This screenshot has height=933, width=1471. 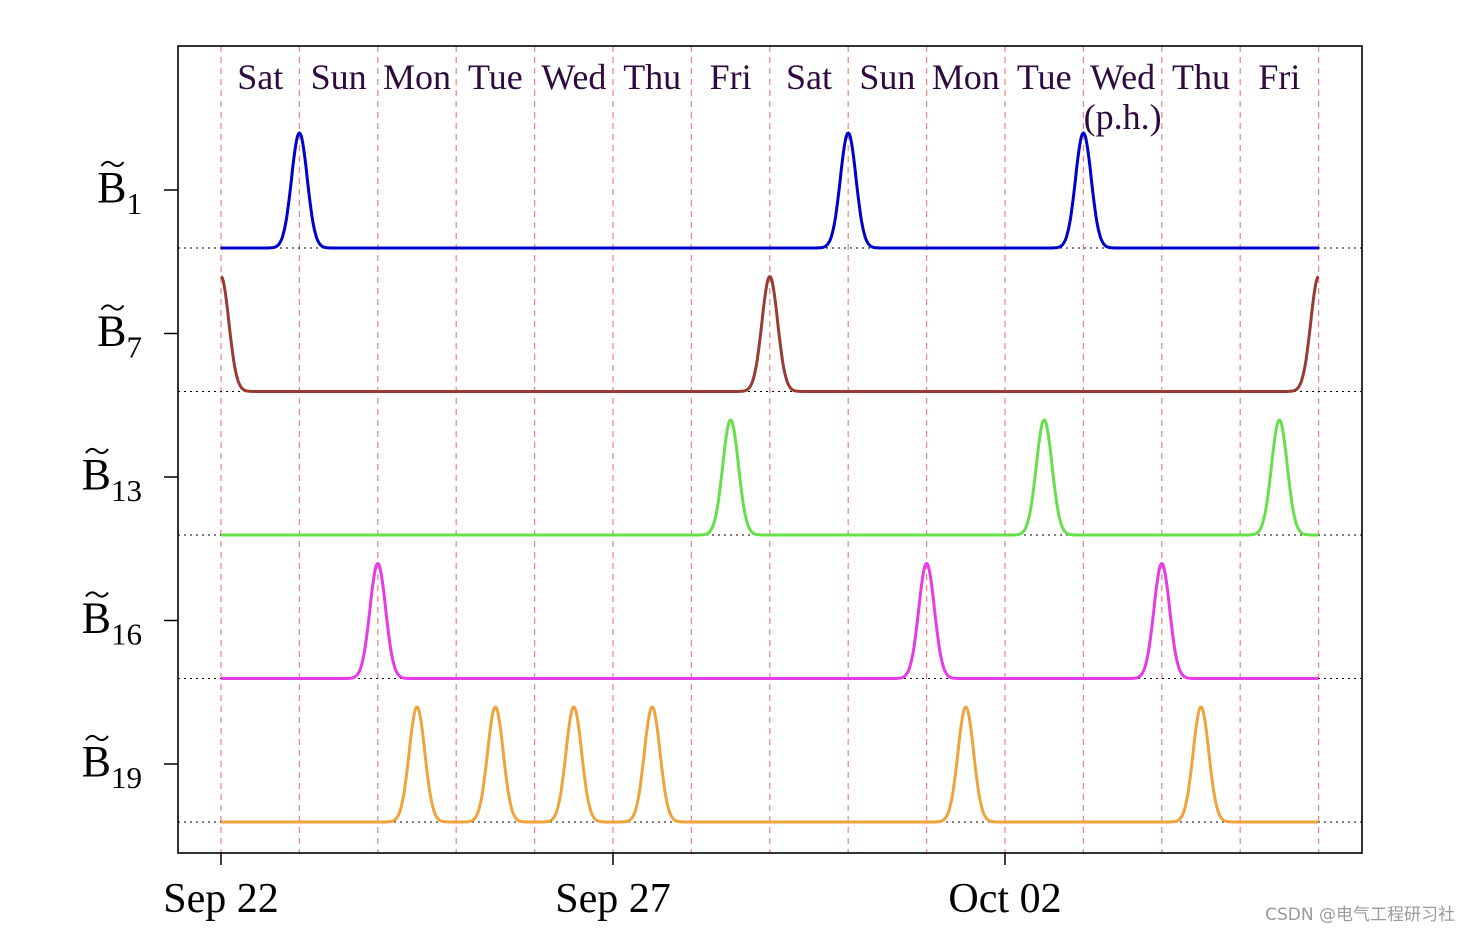 What do you see at coordinates (112, 623) in the screenshot?
I see `series-label-16: B16` at bounding box center [112, 623].